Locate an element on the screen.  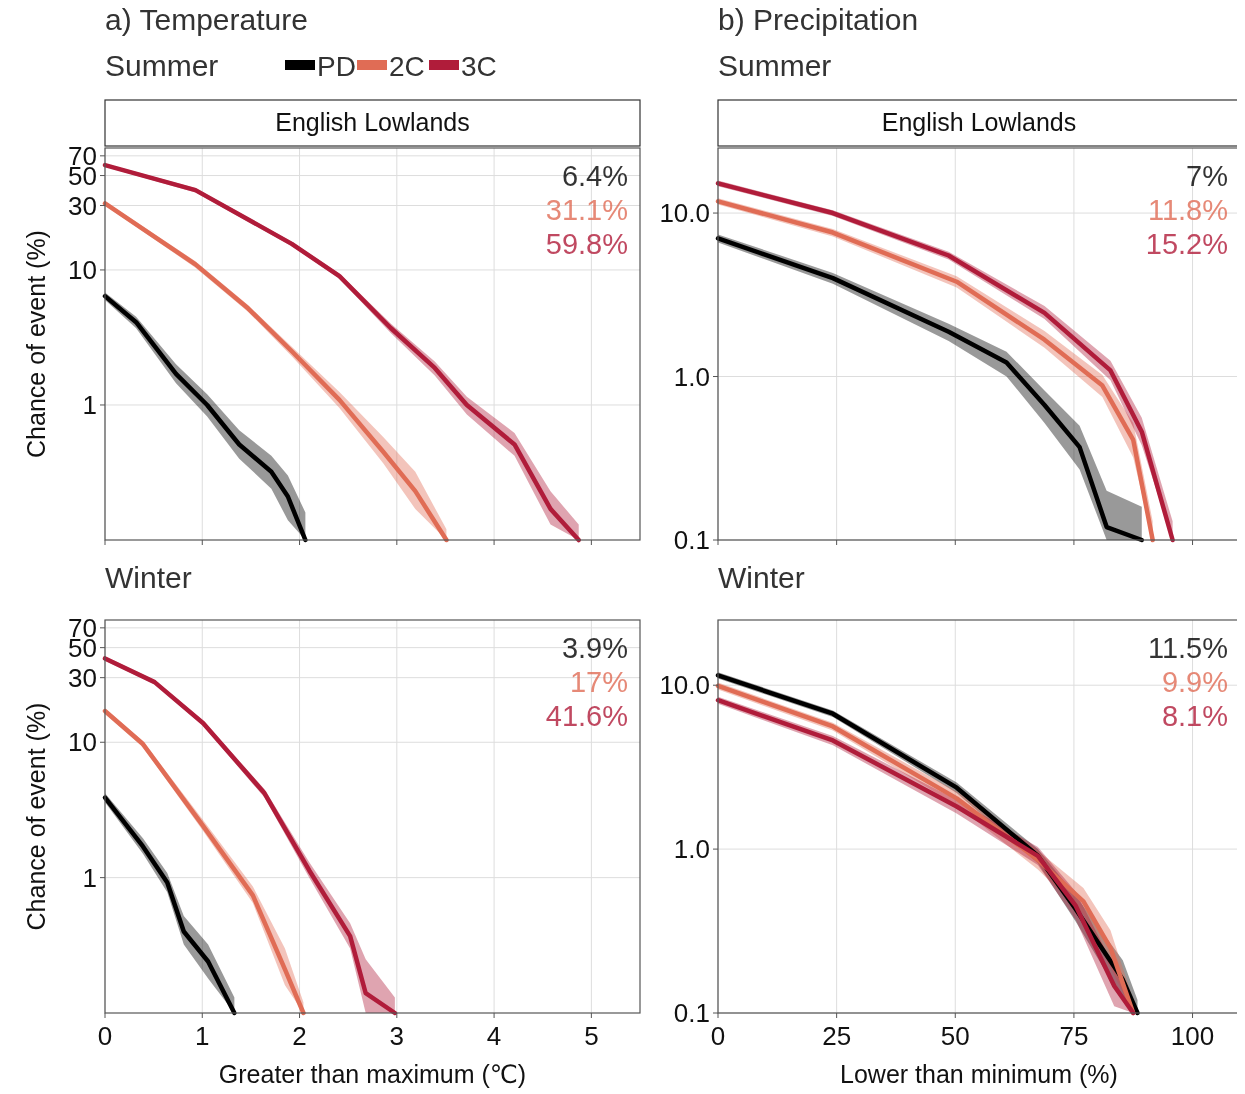
x-tick-label: 5 is located at coordinates (591, 1036).